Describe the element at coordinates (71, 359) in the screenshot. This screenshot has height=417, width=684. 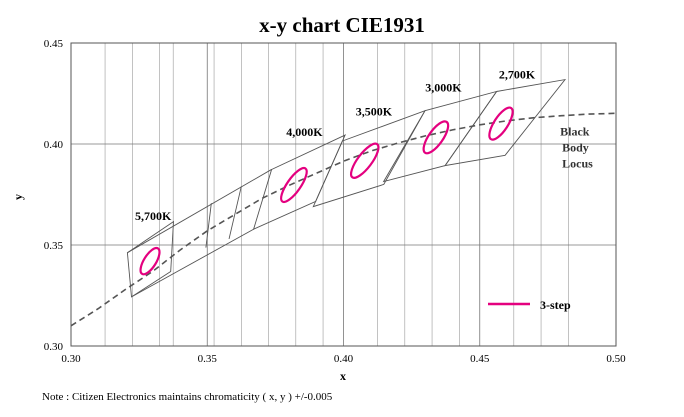
I see `x-tick-label: 0.30` at that location.